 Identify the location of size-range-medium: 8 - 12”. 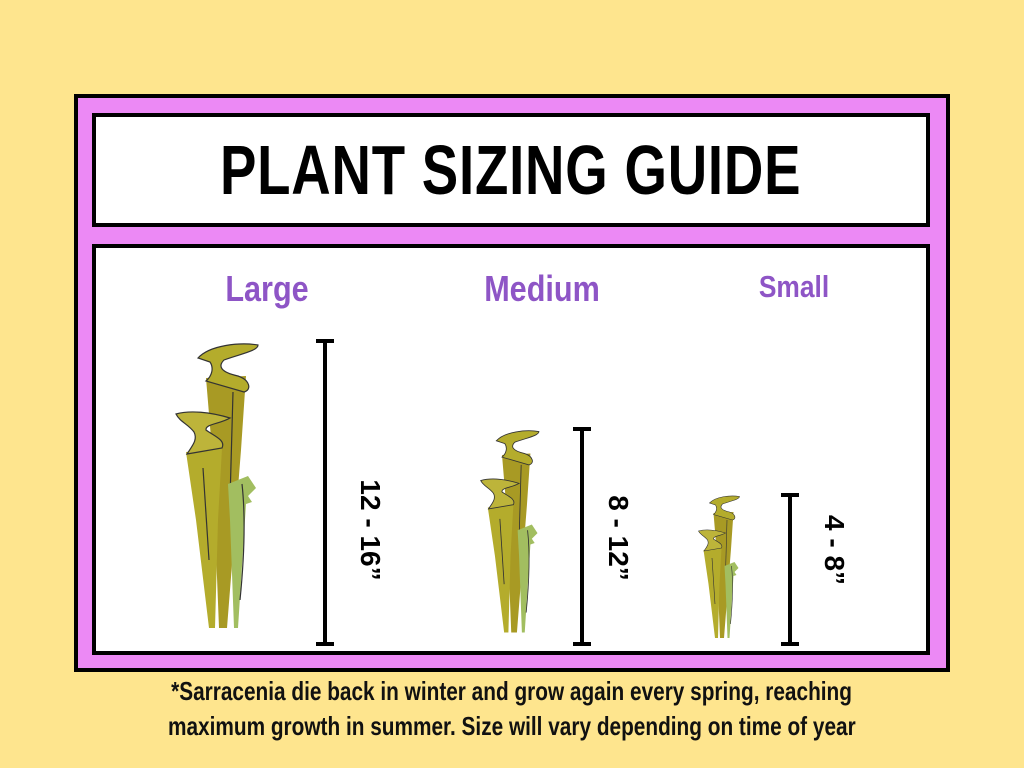
(618, 538).